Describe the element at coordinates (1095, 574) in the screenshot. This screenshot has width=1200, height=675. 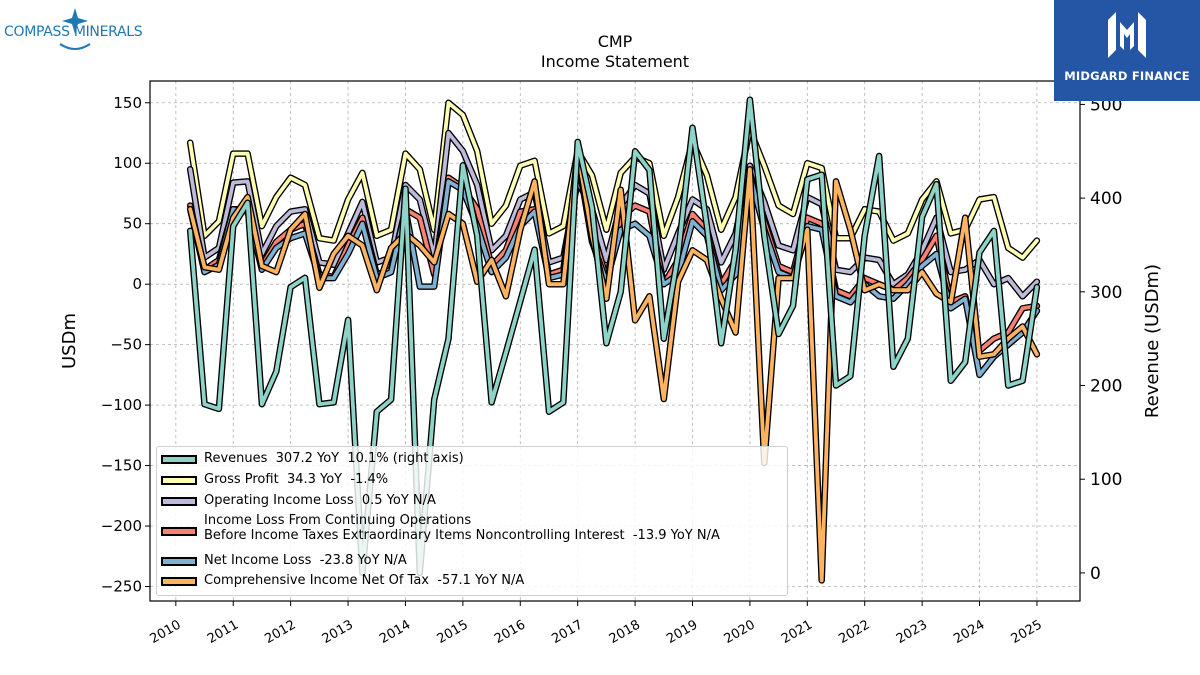
I see `y-right-tick-label: 0` at that location.